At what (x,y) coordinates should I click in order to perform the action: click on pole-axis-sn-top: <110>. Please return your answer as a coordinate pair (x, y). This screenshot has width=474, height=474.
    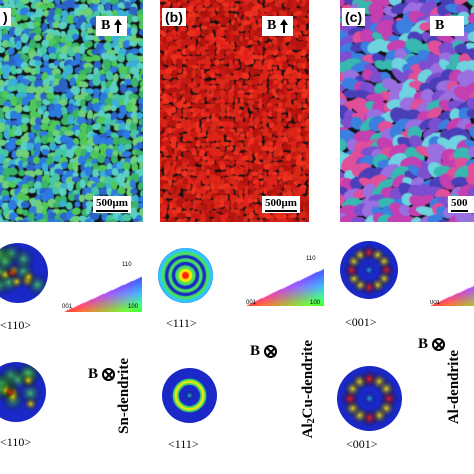
    Looking at the image, I should click on (16, 325).